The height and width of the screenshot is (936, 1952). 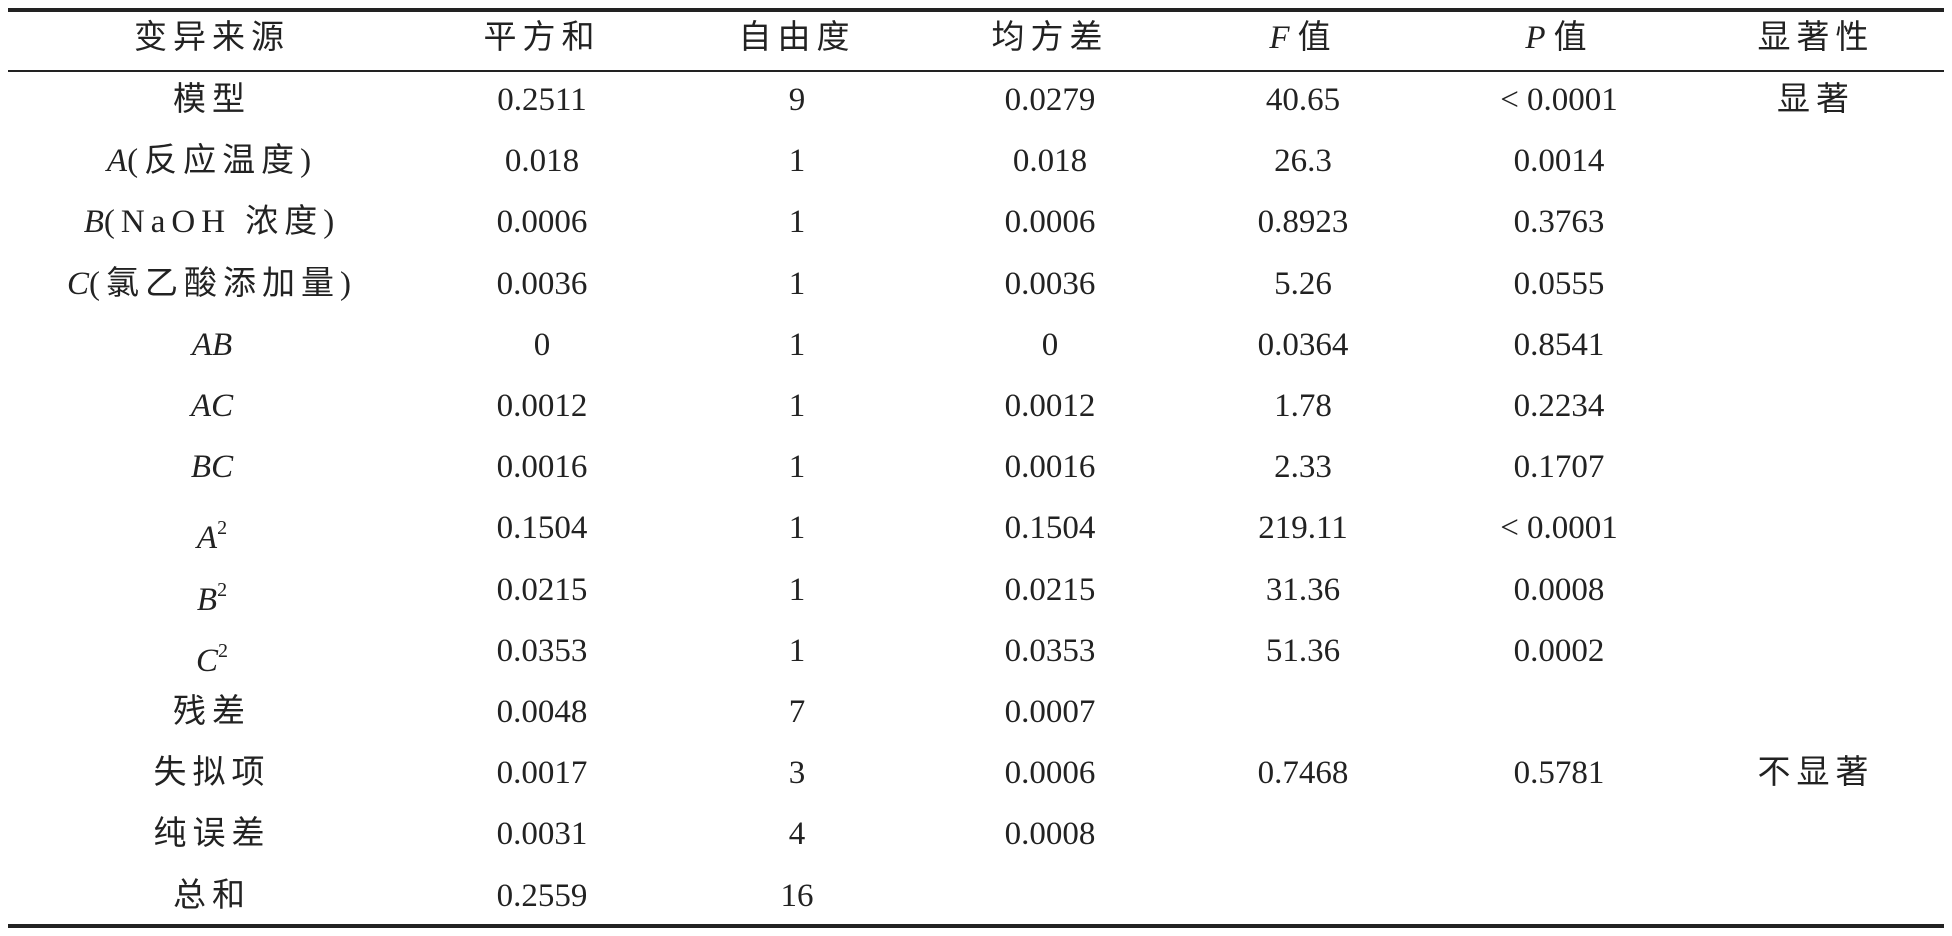 I want to click on variable: P, so click(x=1535, y=38).